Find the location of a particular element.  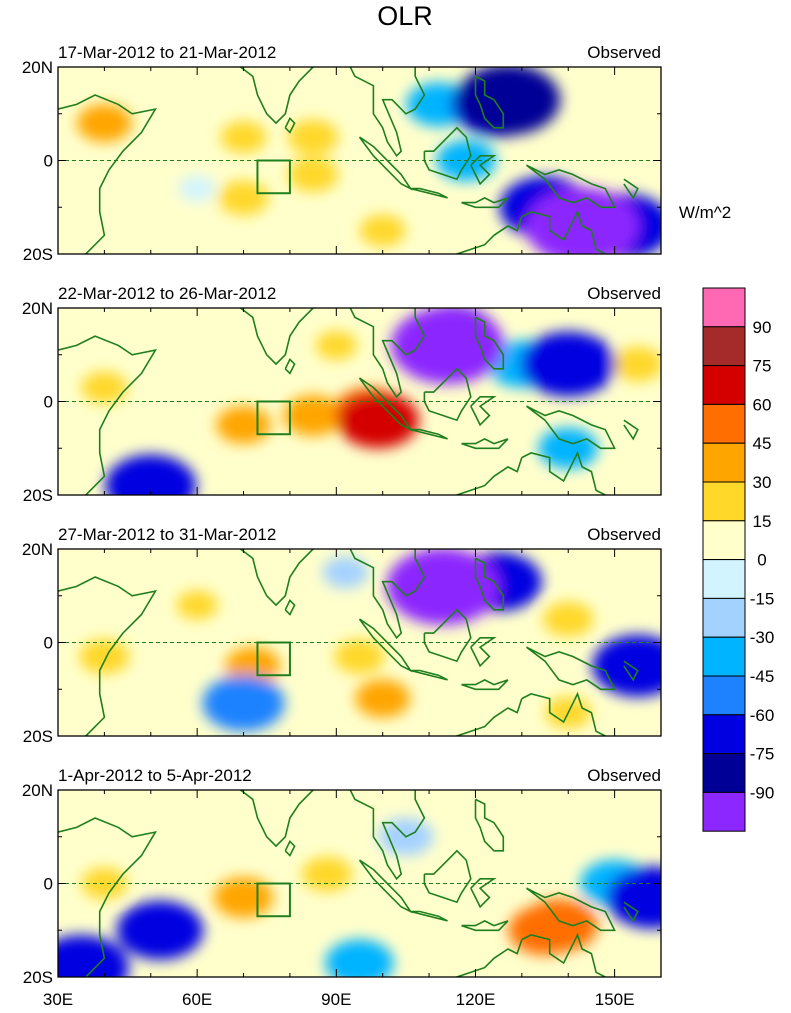

chart-title: OLR is located at coordinates (405, 16).